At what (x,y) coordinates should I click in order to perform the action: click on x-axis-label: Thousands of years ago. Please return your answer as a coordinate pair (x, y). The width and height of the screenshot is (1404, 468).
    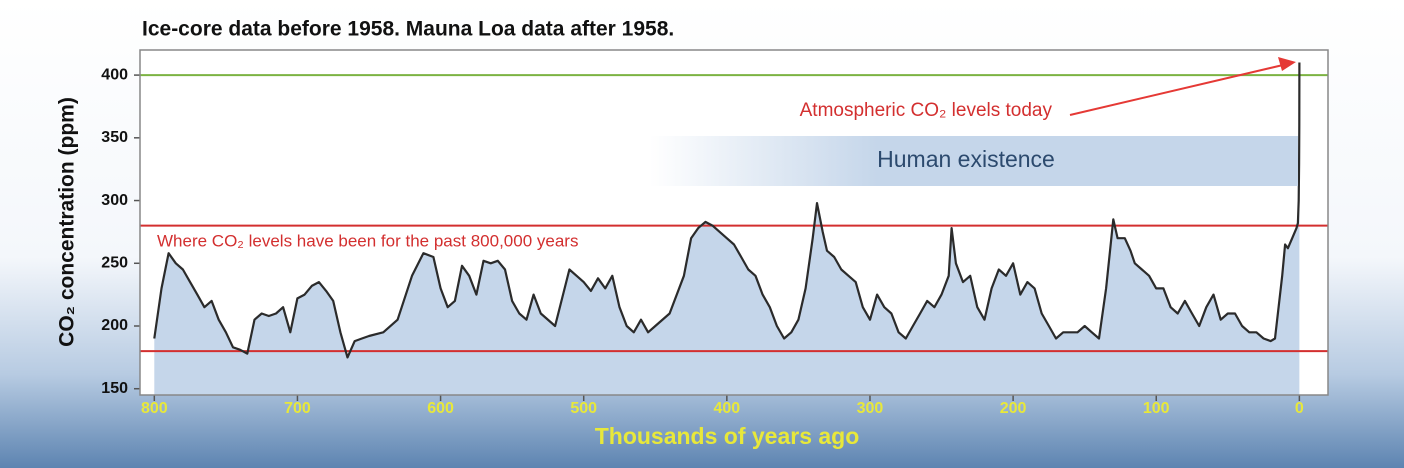
    Looking at the image, I should click on (727, 436).